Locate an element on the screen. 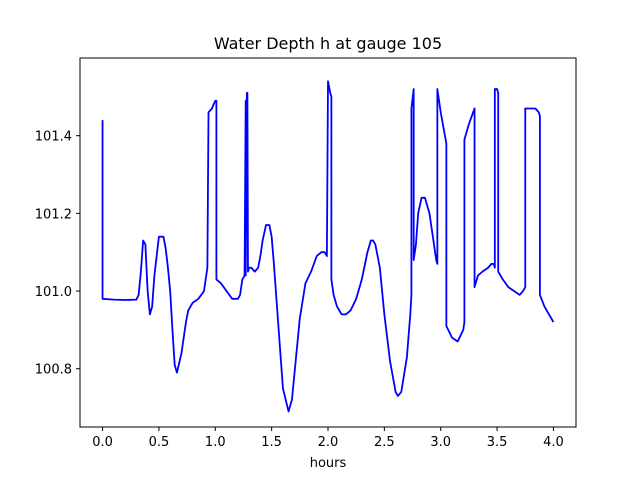 The image size is (640, 480). x-tick-label: 0.5 is located at coordinates (159, 442).